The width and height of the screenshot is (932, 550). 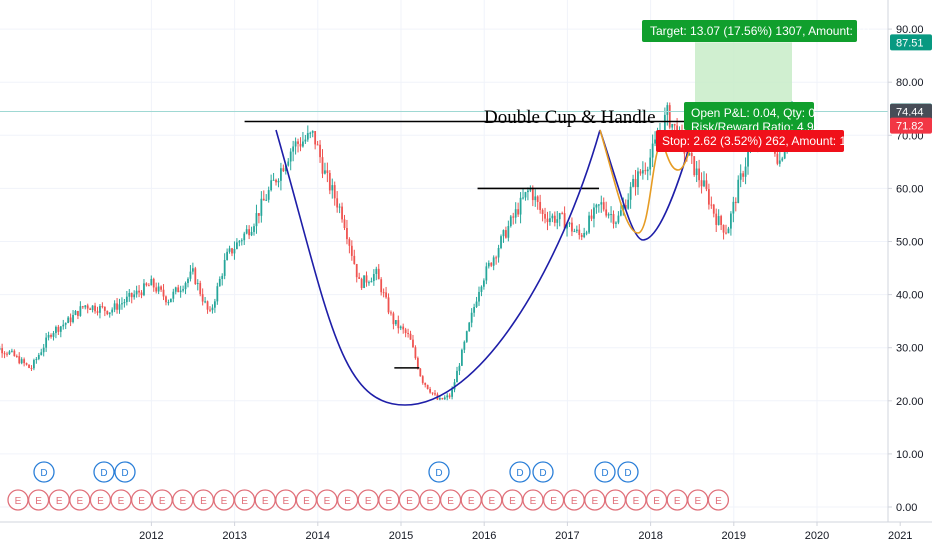 I want to click on earnings-marker, so click(x=718, y=500).